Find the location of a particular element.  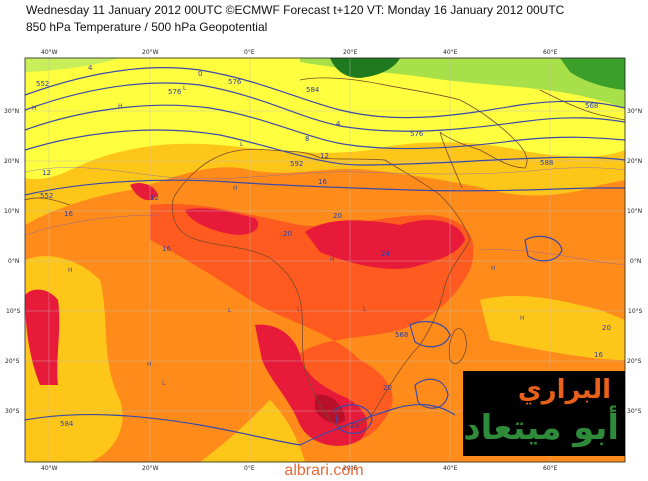

temperature-label: 8 is located at coordinates (307, 139).